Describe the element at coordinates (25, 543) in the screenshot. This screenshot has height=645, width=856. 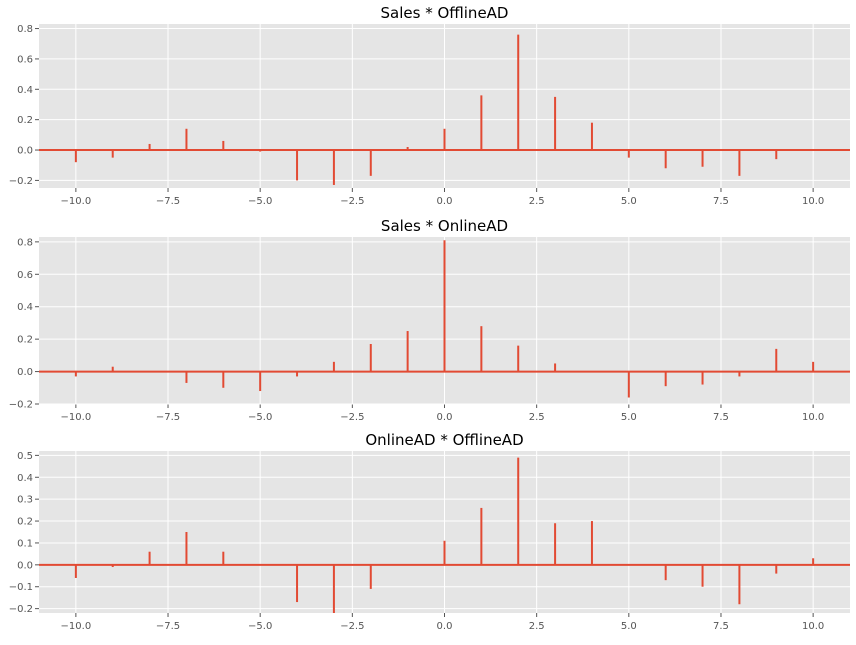
I see `y-tick-label: 0.1` at that location.